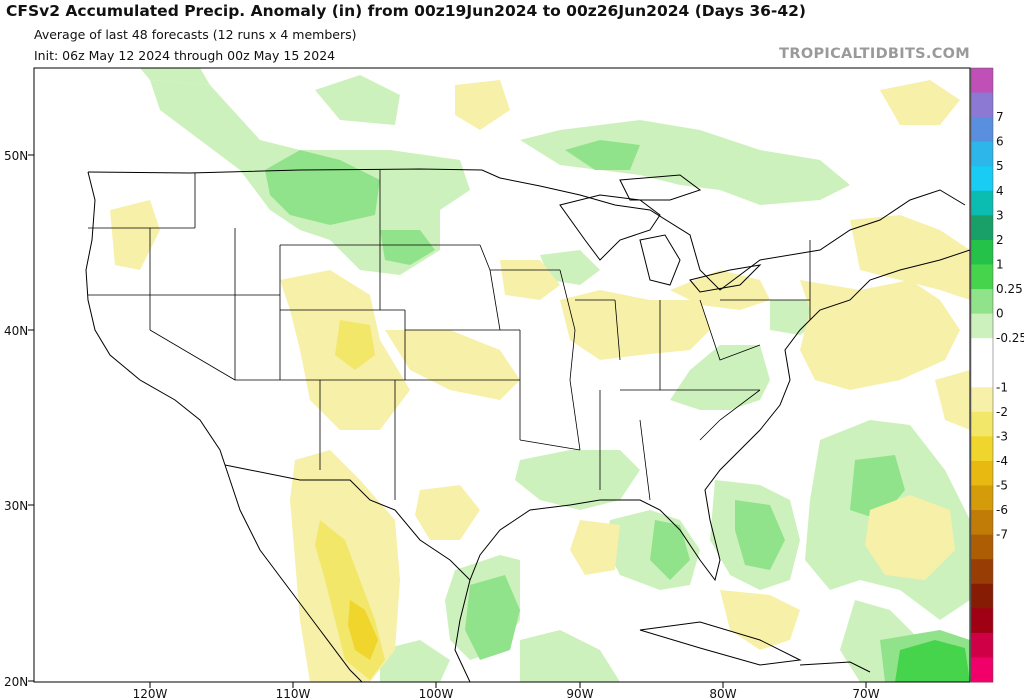  What do you see at coordinates (1010, 326) in the screenshot?
I see `colorbar-labels: 7 6 5 4 3 2 1 0.25 0 -0.25 -1 -2 -3 -4 -5 -6 -7` at bounding box center [1010, 326].